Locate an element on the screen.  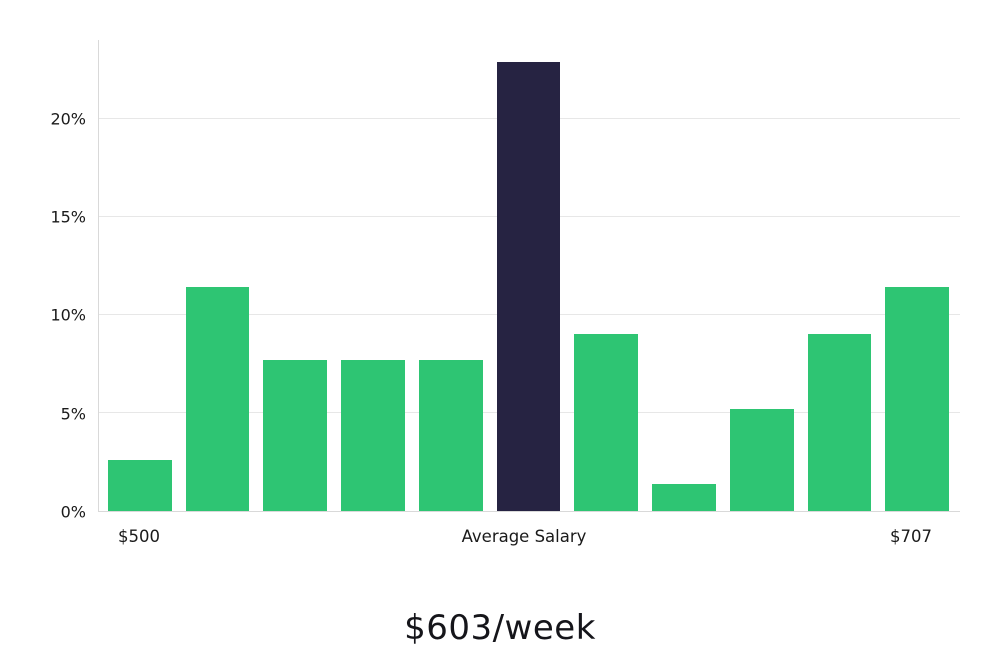
y-axis: 0% 5% 10% 15% 20% is located at coordinates (43, 280).